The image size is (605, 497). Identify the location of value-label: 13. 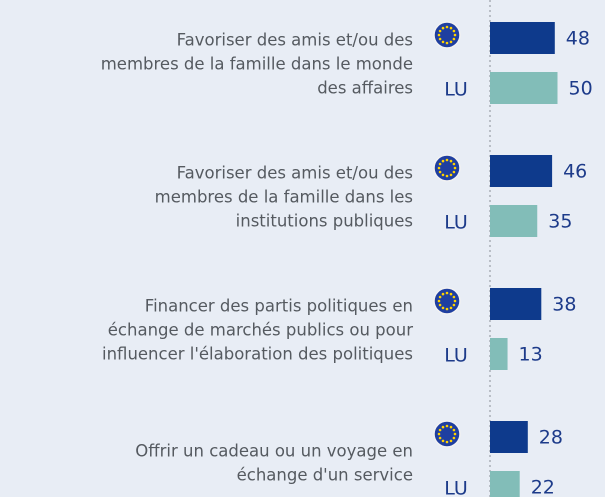
(531, 355).